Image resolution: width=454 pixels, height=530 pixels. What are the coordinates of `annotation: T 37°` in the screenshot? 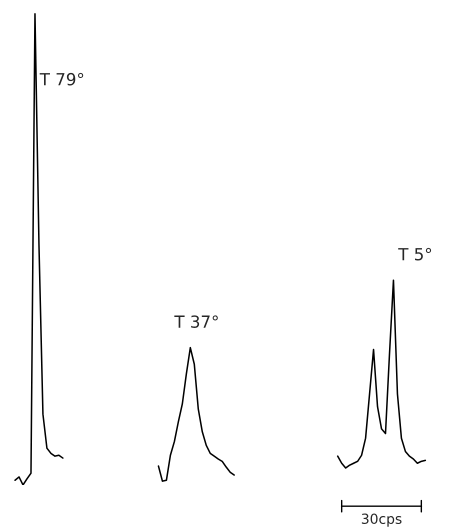 It's located at (196, 321).